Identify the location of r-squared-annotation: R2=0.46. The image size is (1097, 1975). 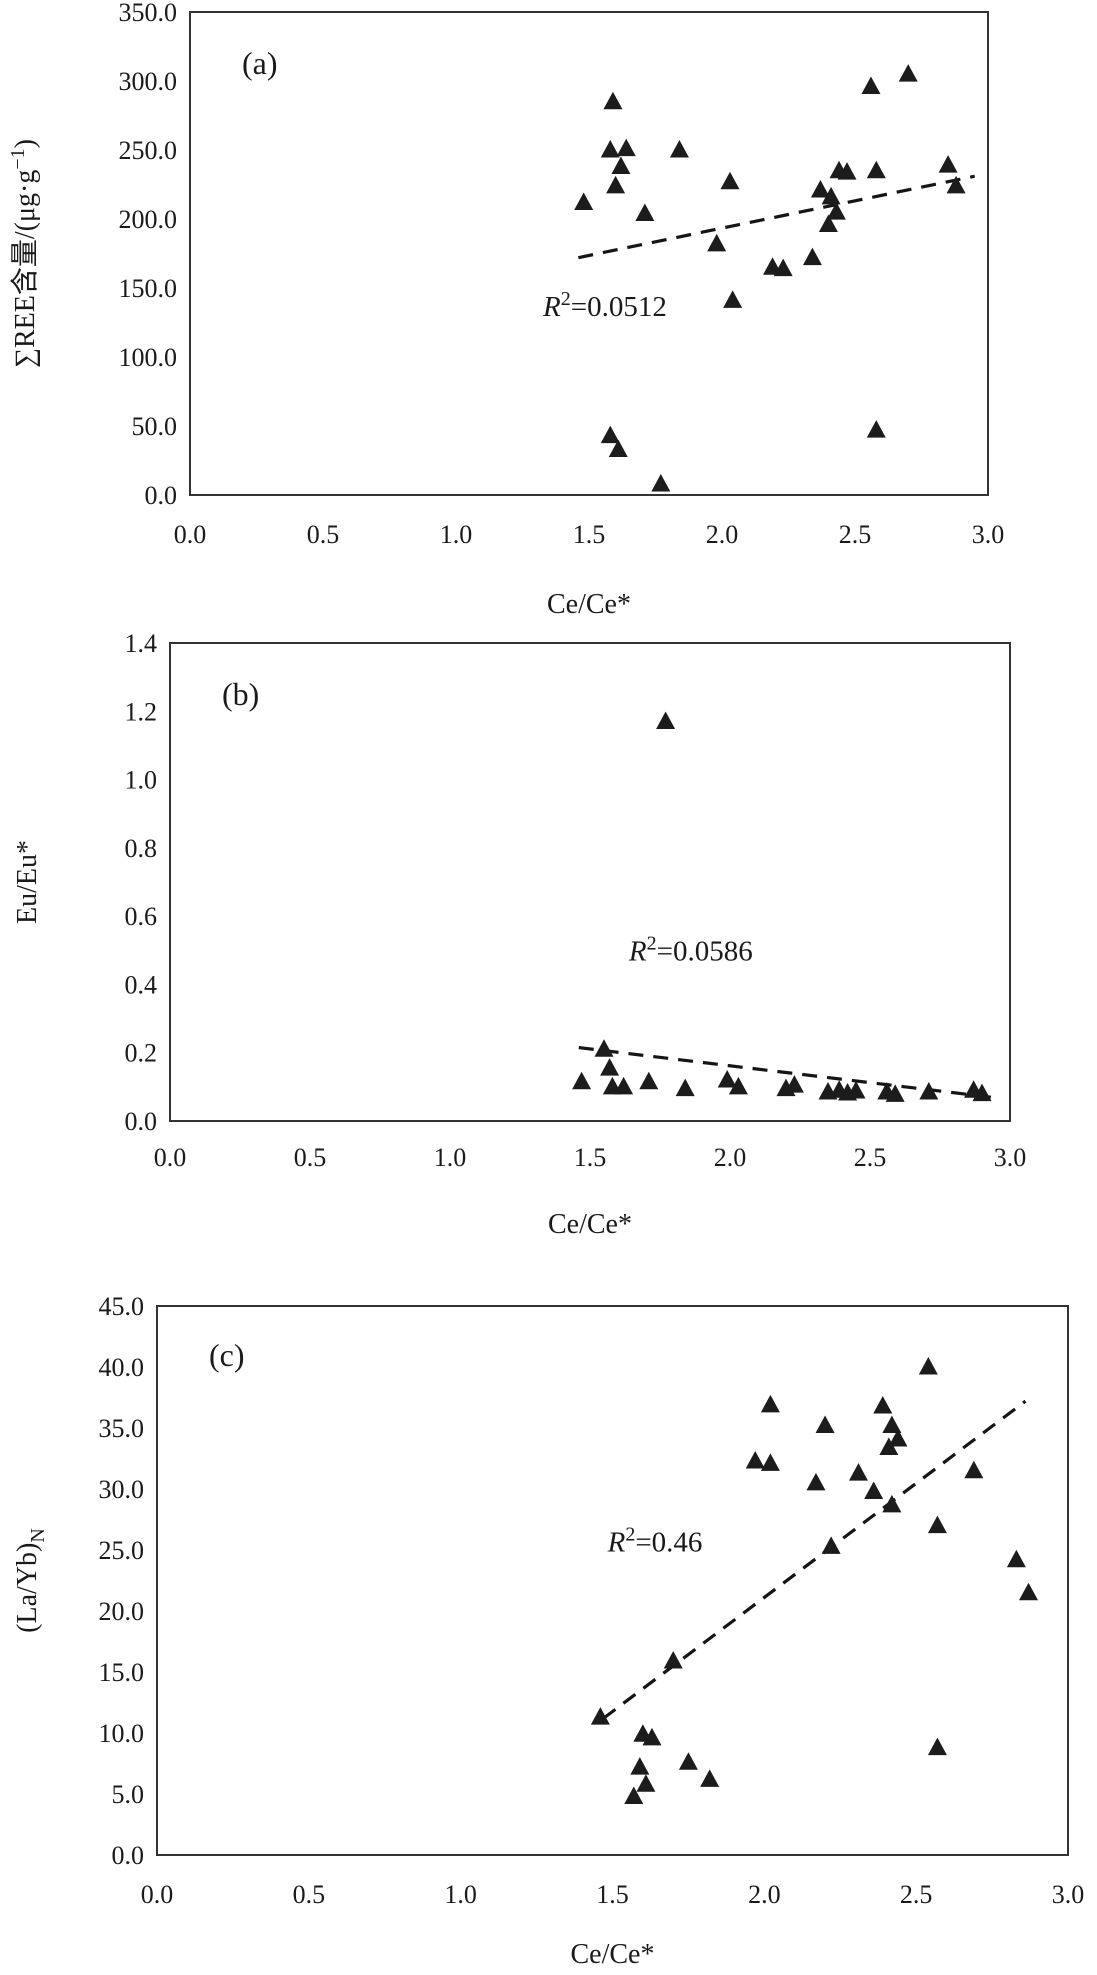
(655, 1540).